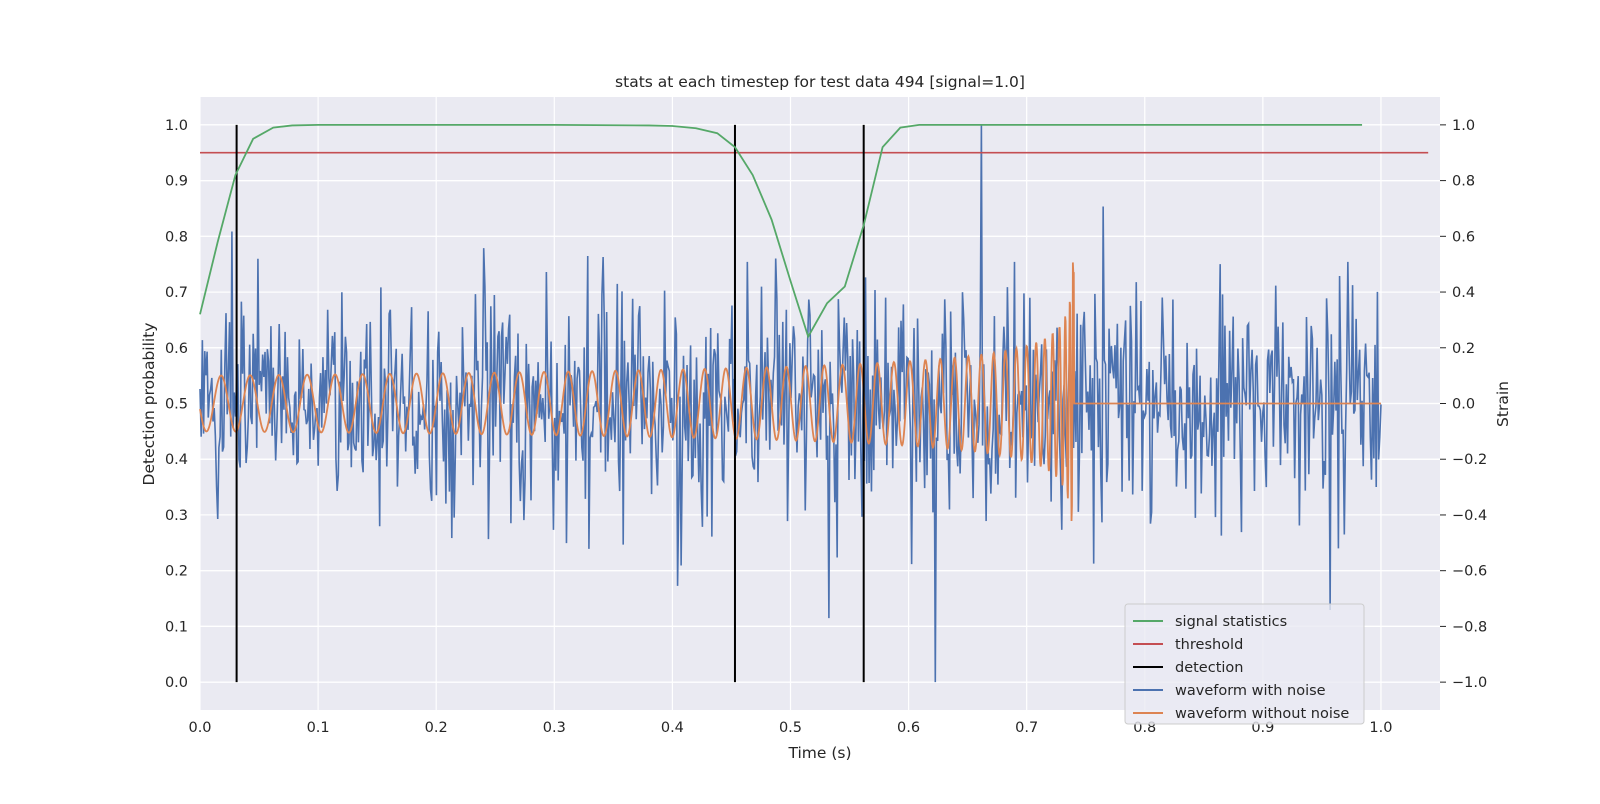 Image resolution: width=1600 pixels, height=804 pixels. What do you see at coordinates (908, 728) in the screenshot?
I see `x-tick-label: 0.6` at bounding box center [908, 728].